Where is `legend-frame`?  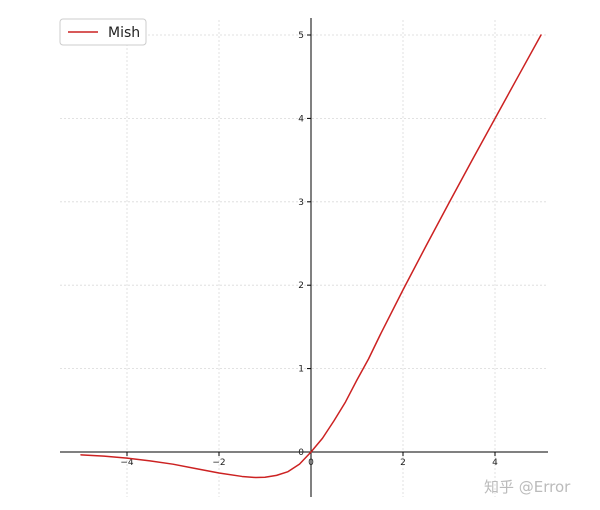 legend-frame is located at coordinates (103, 32).